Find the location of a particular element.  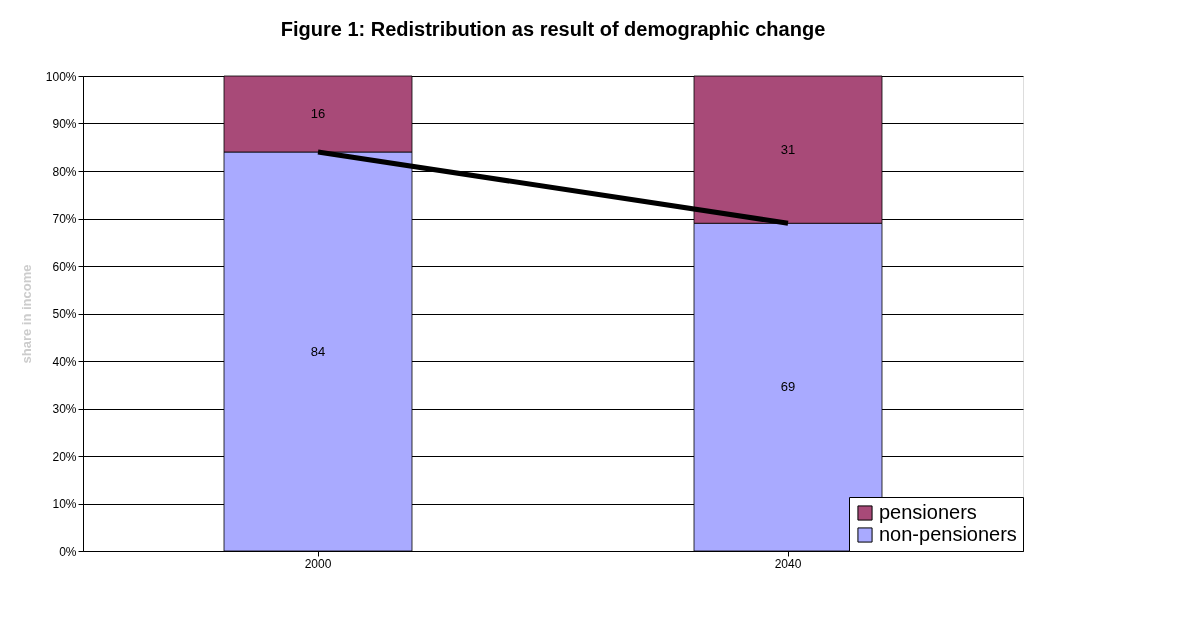

y-tick-label: 20% is located at coordinates (64, 456).